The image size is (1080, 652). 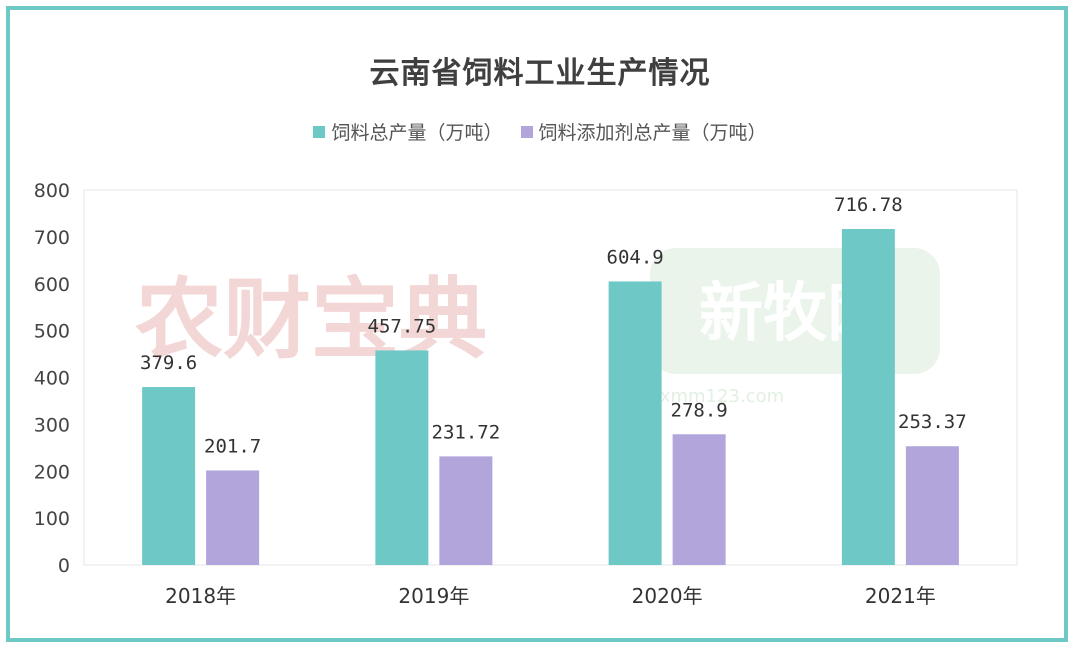 I want to click on data-label: 379.6, so click(x=168, y=363).